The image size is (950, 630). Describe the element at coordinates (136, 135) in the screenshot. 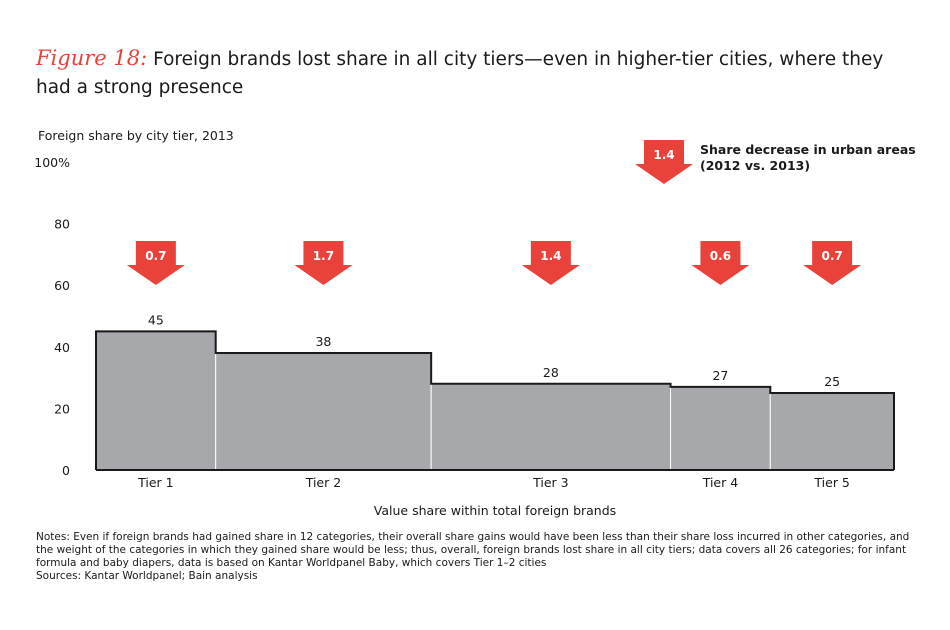

I see `chart-subtitle: Foreign share by city tier, 2013` at that location.